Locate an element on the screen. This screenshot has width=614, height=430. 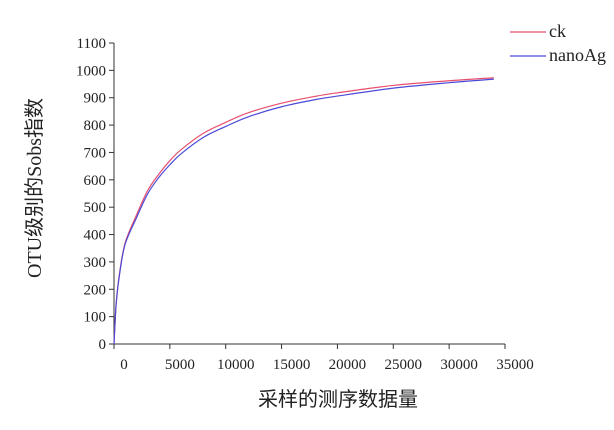
y-tick-label: 400 is located at coordinates (95, 236).